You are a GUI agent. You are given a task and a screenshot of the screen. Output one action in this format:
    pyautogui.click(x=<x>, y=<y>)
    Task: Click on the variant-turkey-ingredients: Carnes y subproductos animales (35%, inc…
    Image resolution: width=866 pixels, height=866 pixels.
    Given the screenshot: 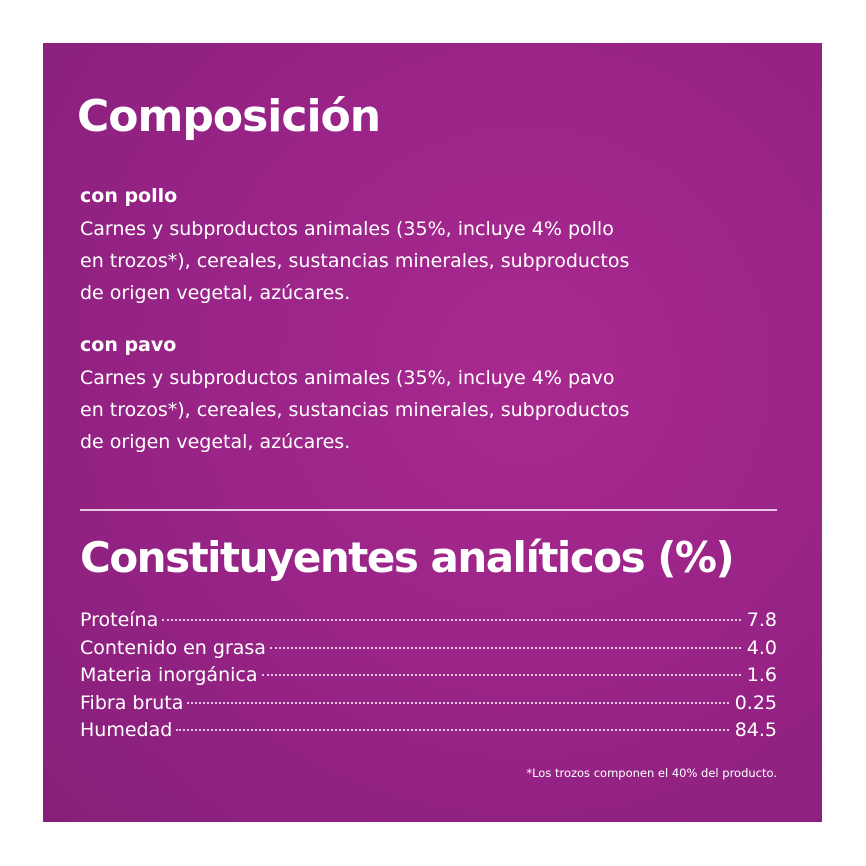 What is the action you would take?
    pyautogui.click(x=380, y=410)
    